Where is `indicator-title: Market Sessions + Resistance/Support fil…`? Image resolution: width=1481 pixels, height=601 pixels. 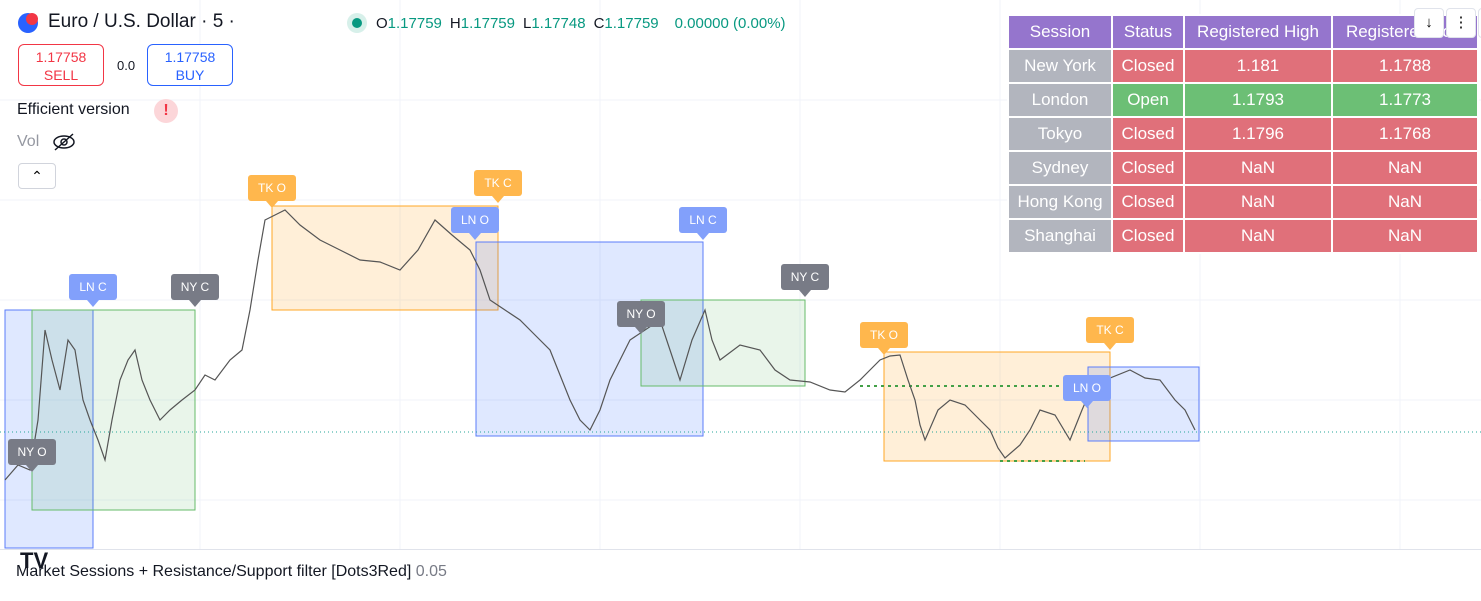 indicator-title: Market Sessions + Resistance/Support fil… is located at coordinates (214, 571).